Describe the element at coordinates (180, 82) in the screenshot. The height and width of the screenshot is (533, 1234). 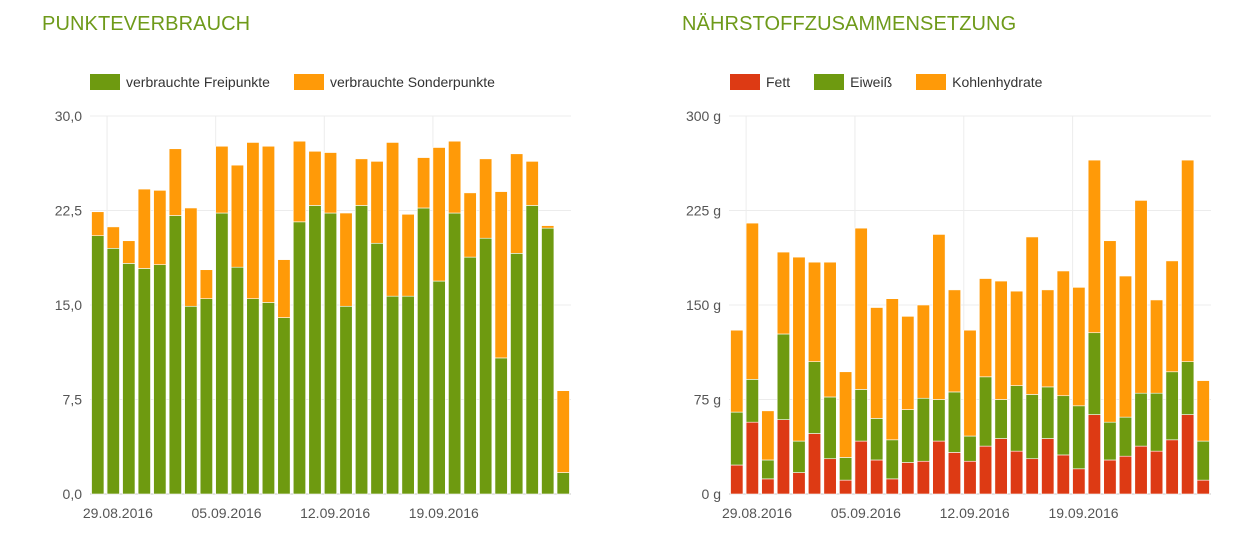
I see `legend-item-freipunkte: verbrauchte Freipunkte` at that location.